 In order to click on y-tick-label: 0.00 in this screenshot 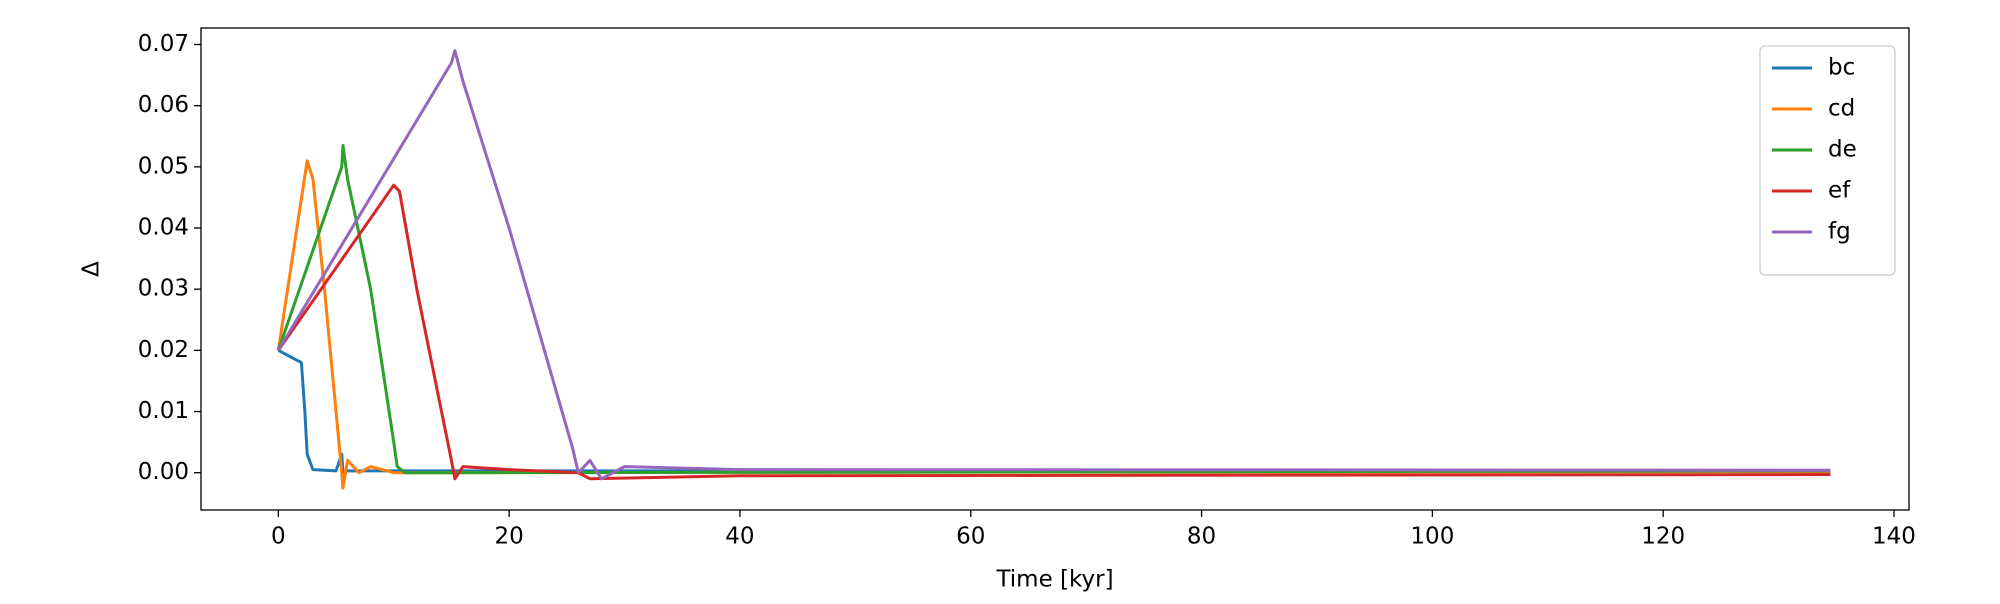, I will do `click(163, 472)`.